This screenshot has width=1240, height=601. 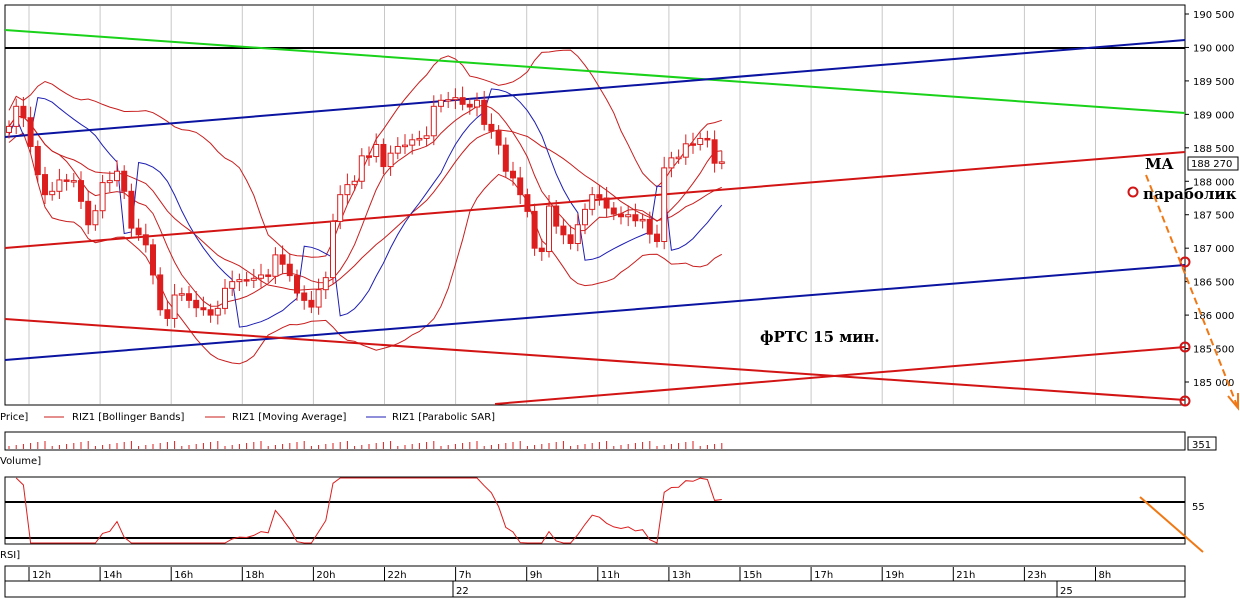 I want to click on y-tick-label: 188 500, so click(x=1213, y=149).